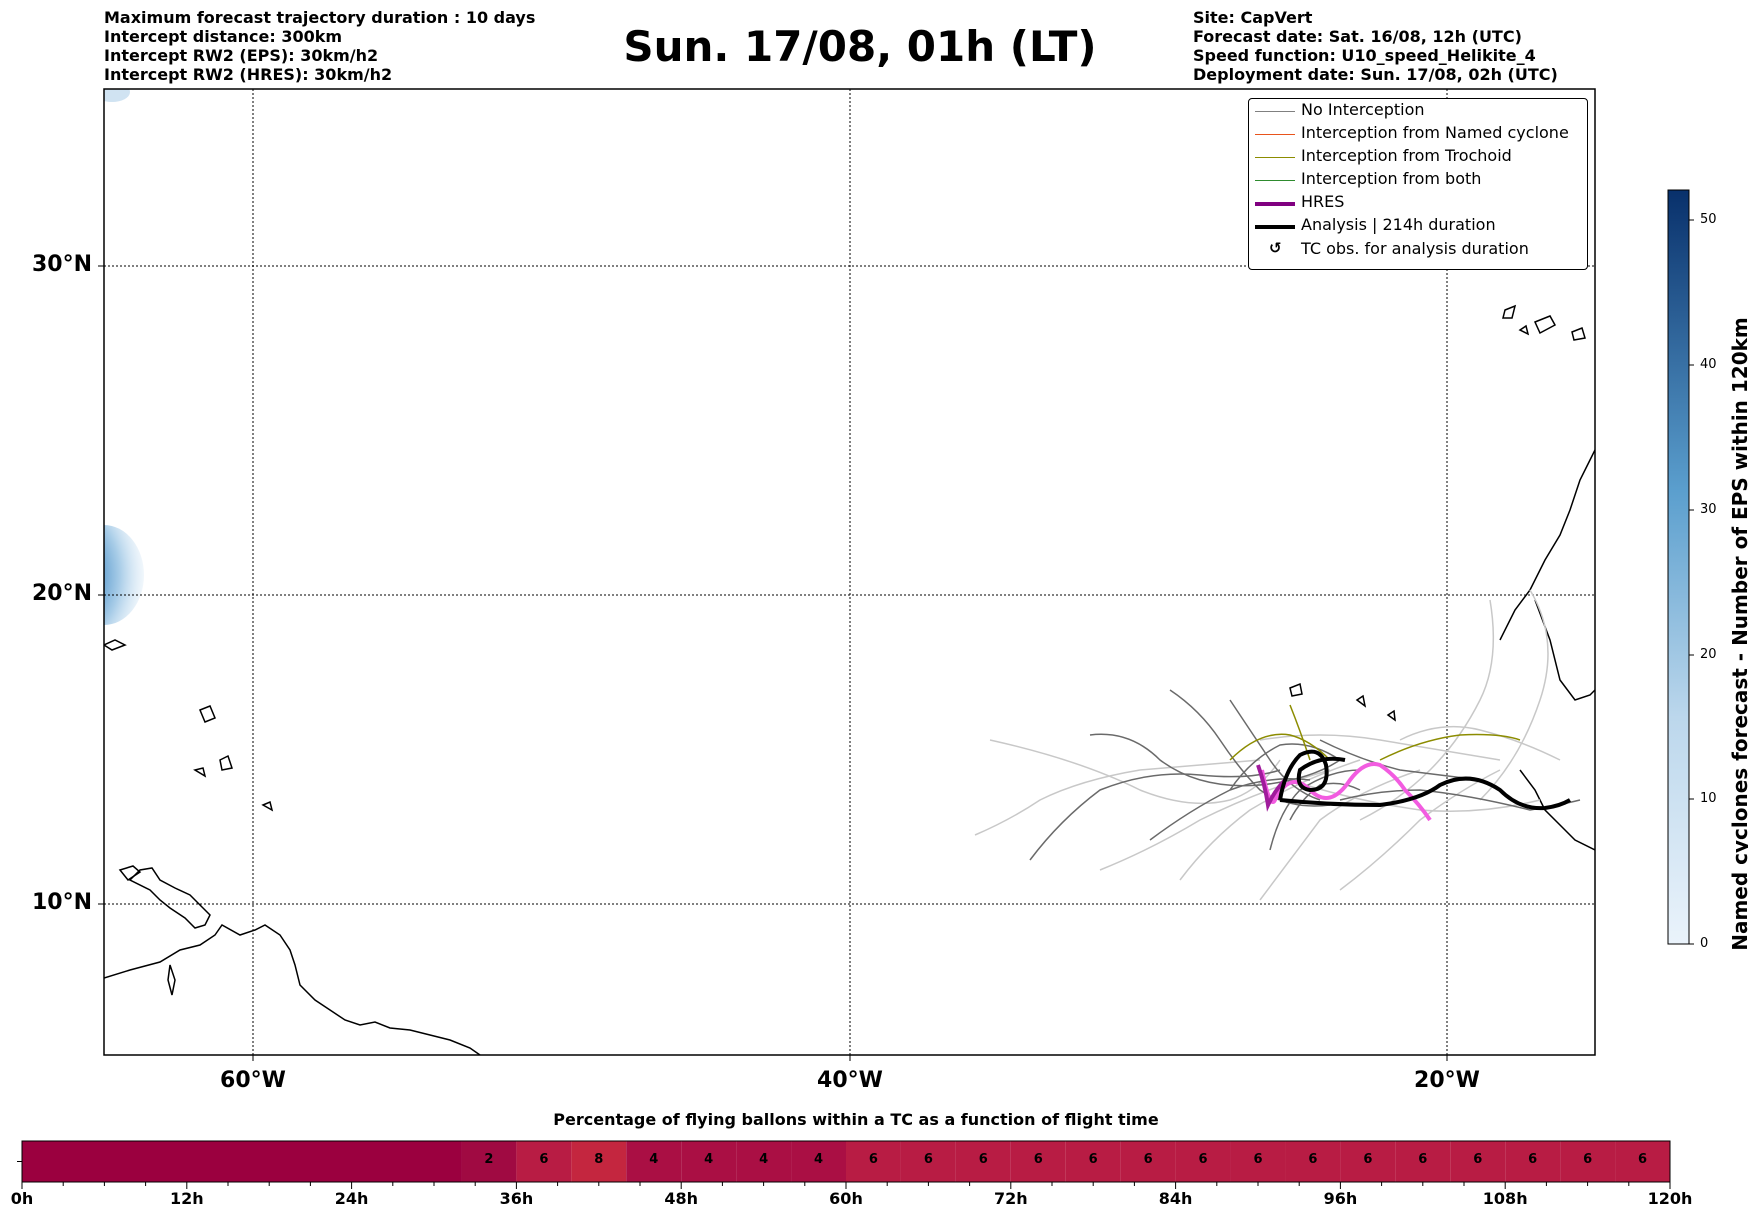 Image resolution: width=1748 pixels, height=1213 pixels. What do you see at coordinates (1271, 788) in the screenshot?
I see `hres-track` at bounding box center [1271, 788].